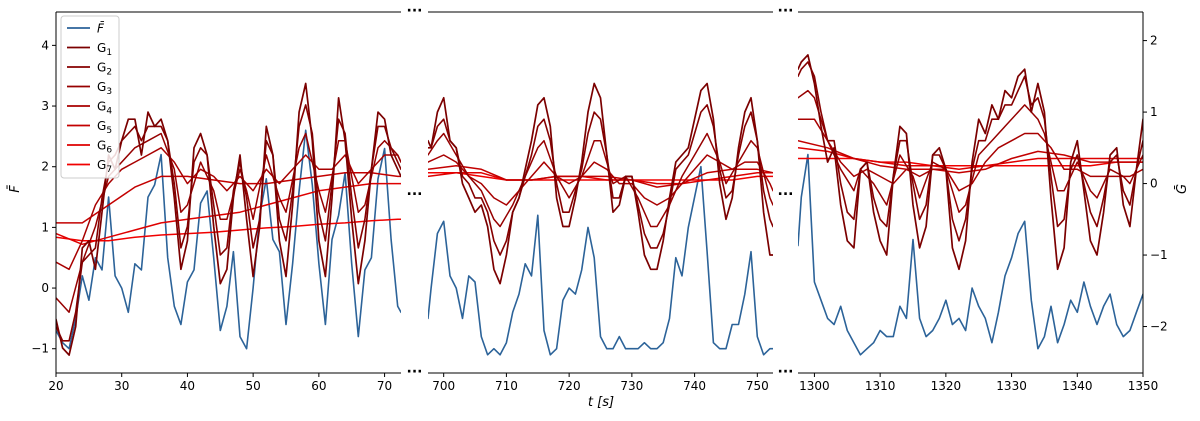 This screenshot has height=421, width=1200. What do you see at coordinates (384, 386) in the screenshot?
I see `x-tick-label: 70` at bounding box center [384, 386].